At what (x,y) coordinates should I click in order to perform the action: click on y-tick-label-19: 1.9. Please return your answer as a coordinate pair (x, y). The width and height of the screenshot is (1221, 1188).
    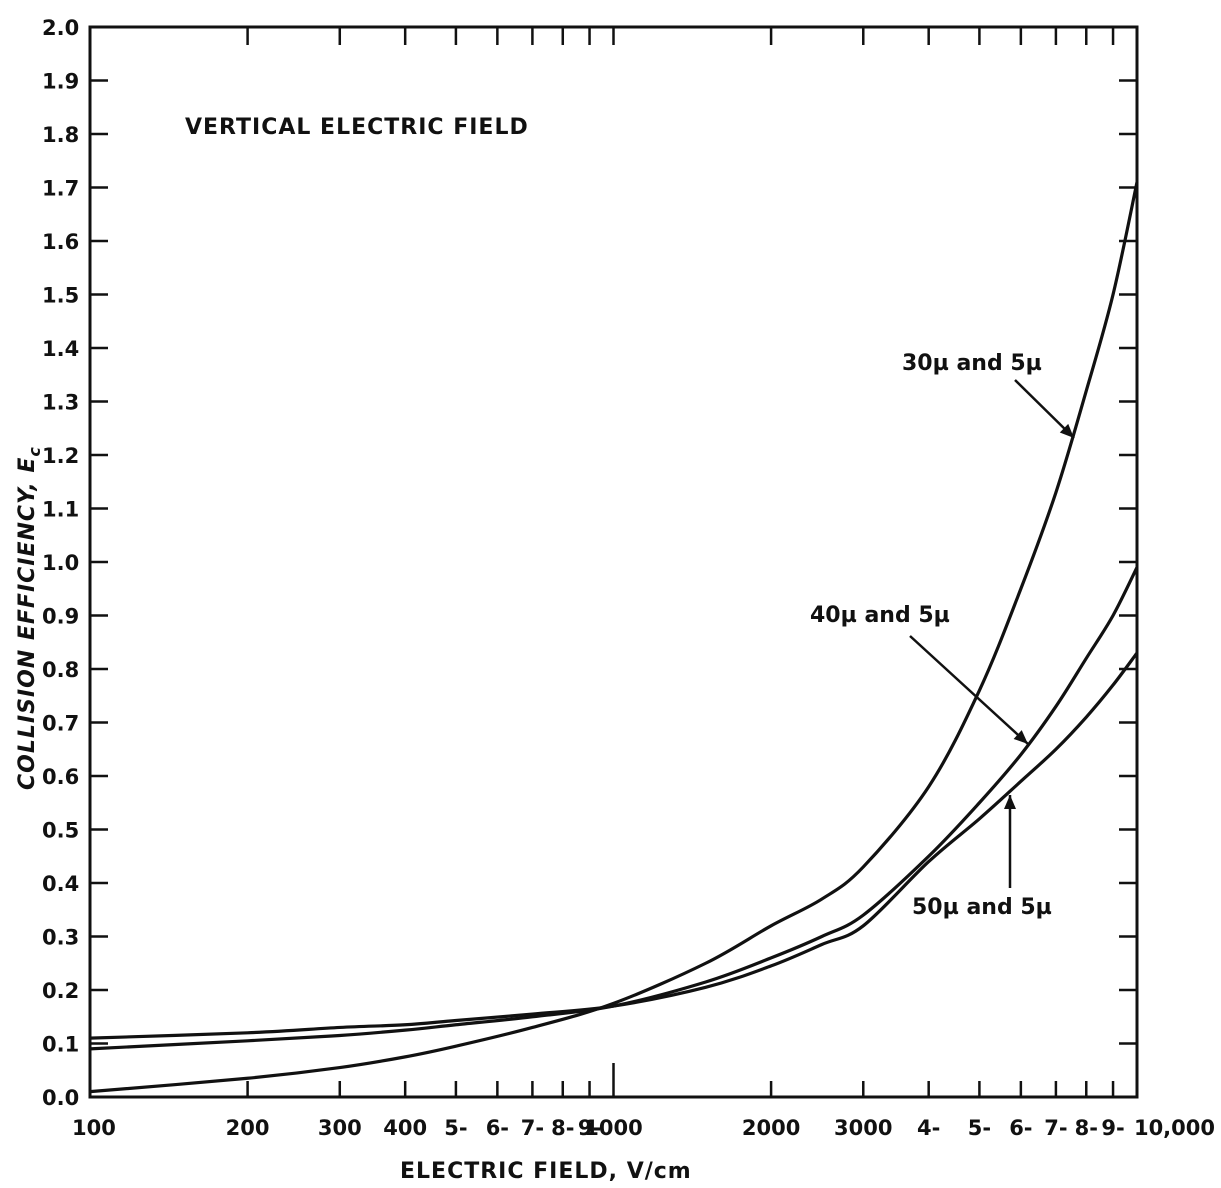
    Looking at the image, I should click on (60, 82).